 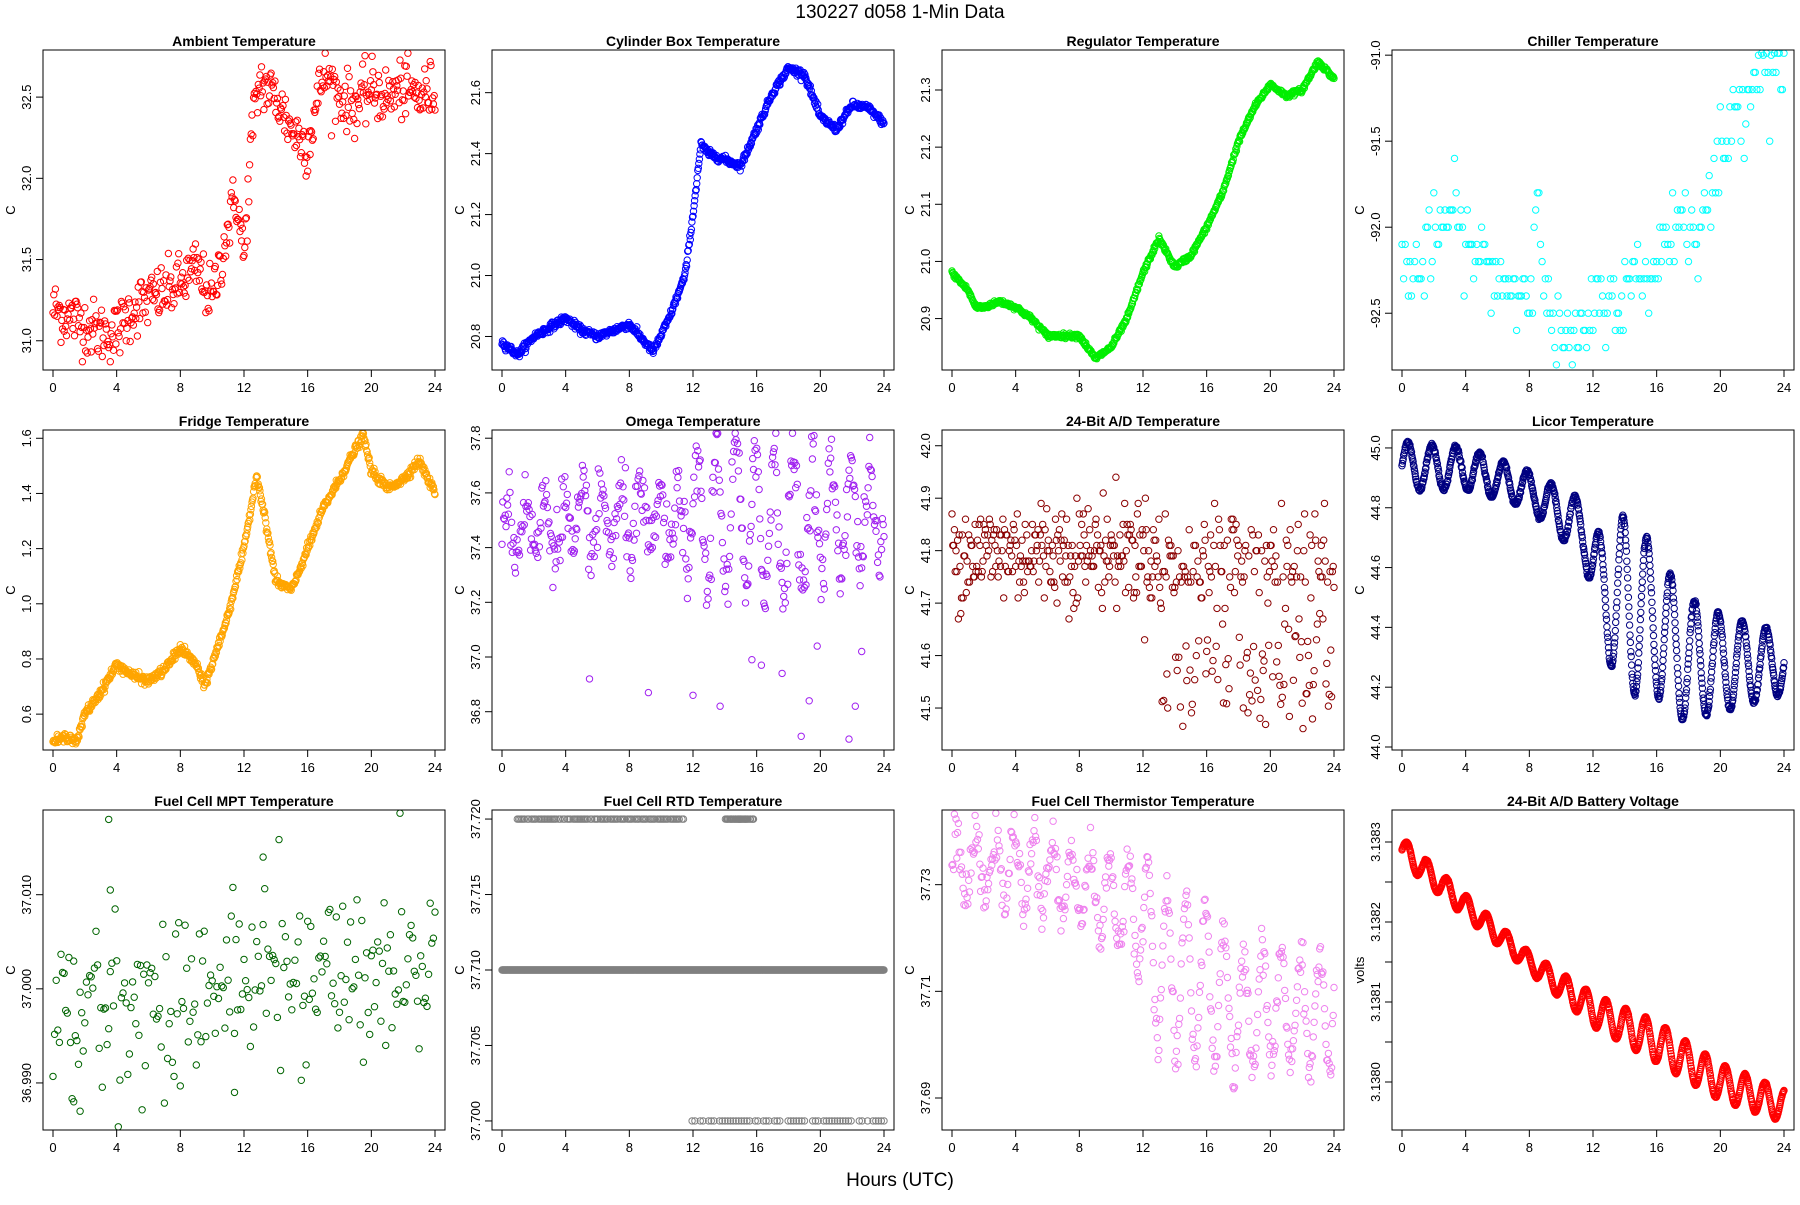 I want to click on x-tick-label: 4, so click(x=116, y=767).